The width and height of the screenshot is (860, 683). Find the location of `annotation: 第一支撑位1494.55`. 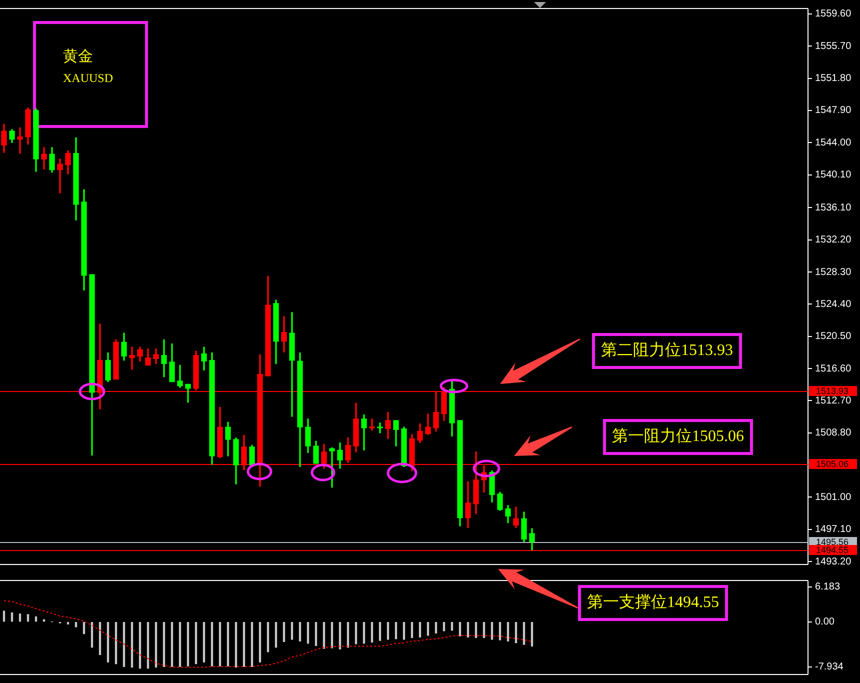

annotation: 第一支撑位1494.55 is located at coordinates (653, 603).